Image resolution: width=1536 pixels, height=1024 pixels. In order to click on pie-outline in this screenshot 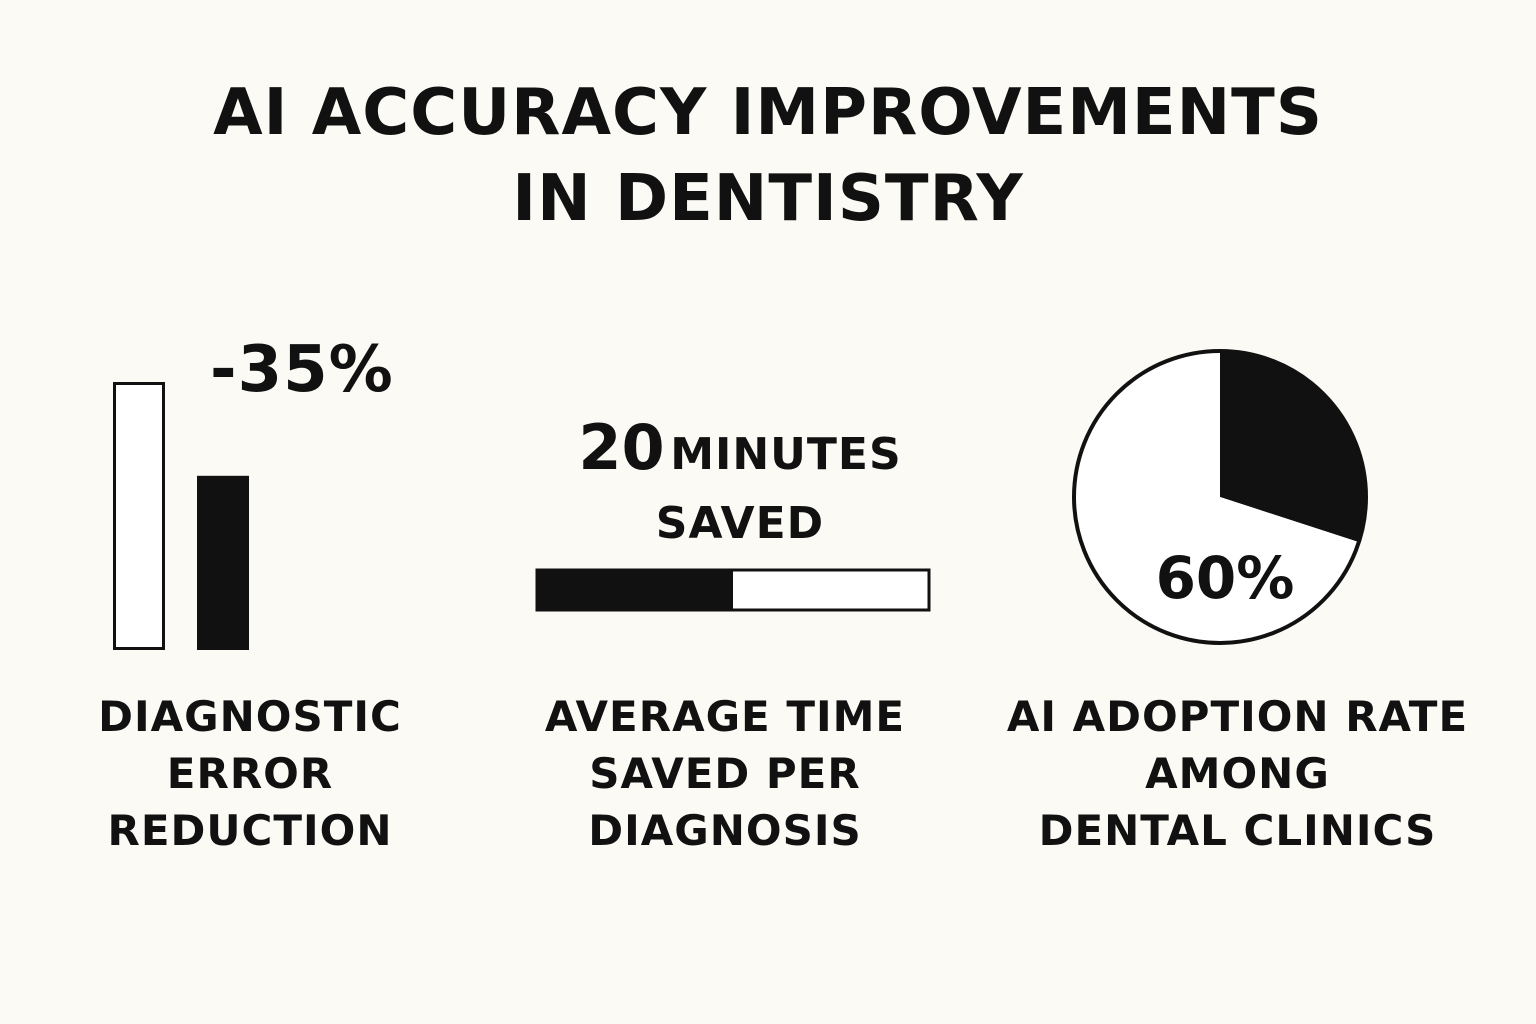, I will do `click(1220, 497)`.